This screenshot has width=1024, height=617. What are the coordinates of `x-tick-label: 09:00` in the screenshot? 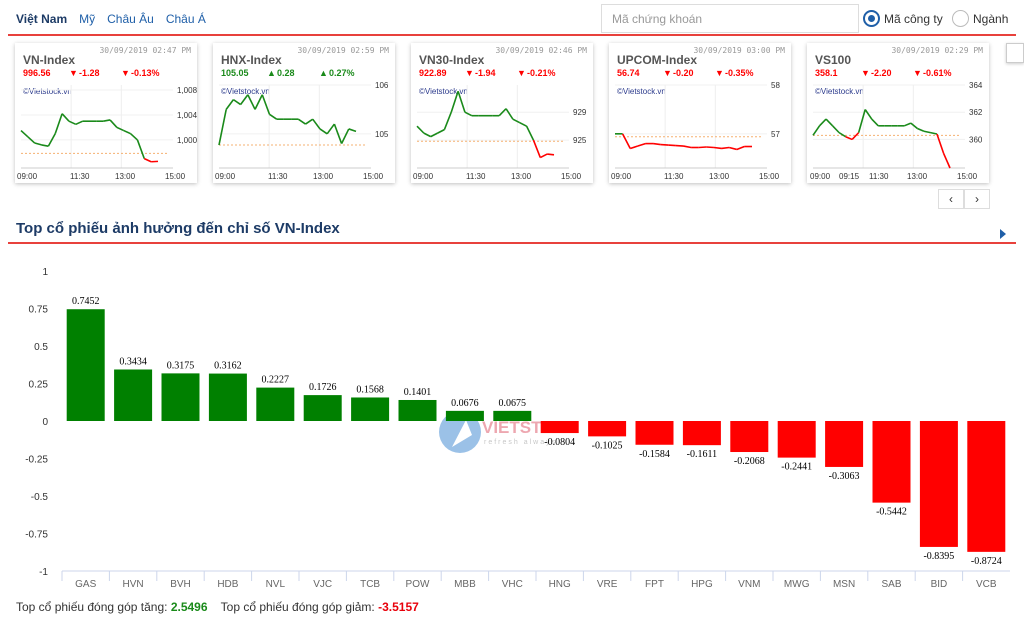 It's located at (423, 176).